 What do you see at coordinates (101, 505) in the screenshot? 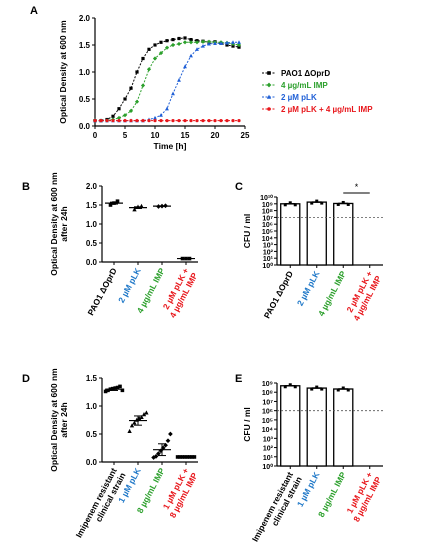
I see `d-category-label: Imipenem resistantclinical strain` at bounding box center [101, 505].